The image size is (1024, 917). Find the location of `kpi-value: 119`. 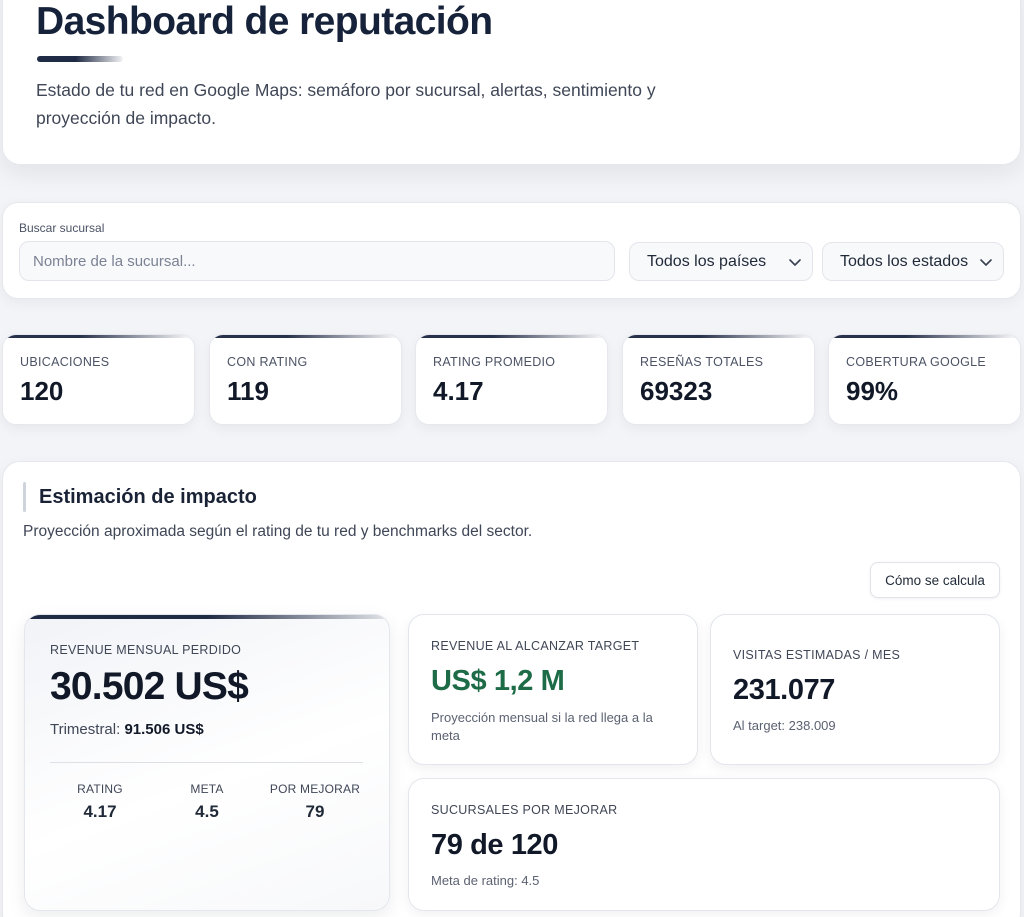

kpi-value: 119 is located at coordinates (248, 391).